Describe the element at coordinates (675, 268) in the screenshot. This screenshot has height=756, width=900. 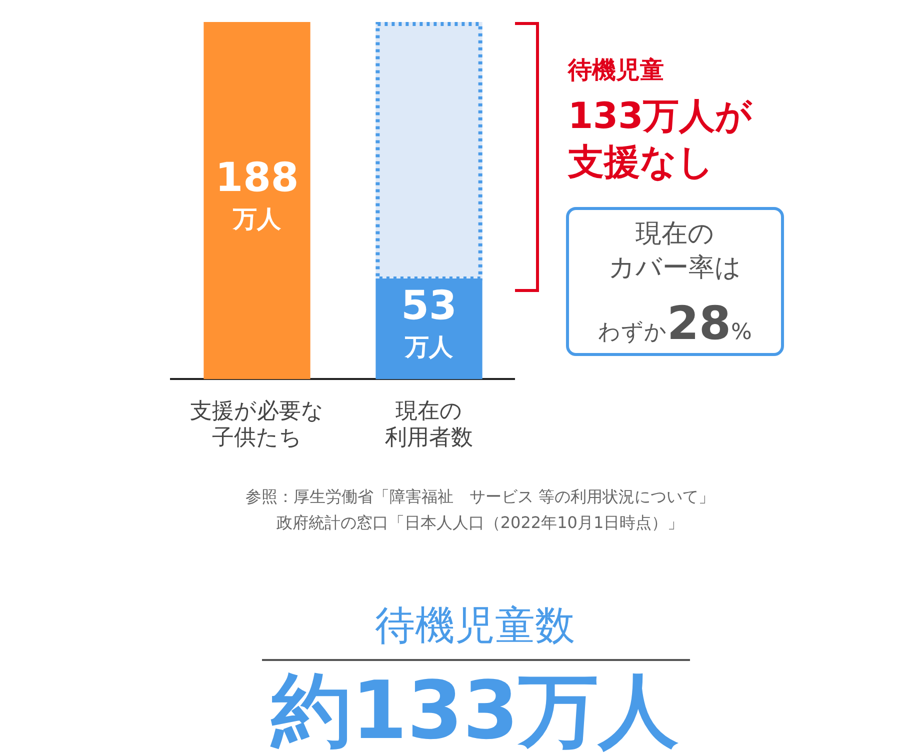
I see `text: カバー率は` at that location.